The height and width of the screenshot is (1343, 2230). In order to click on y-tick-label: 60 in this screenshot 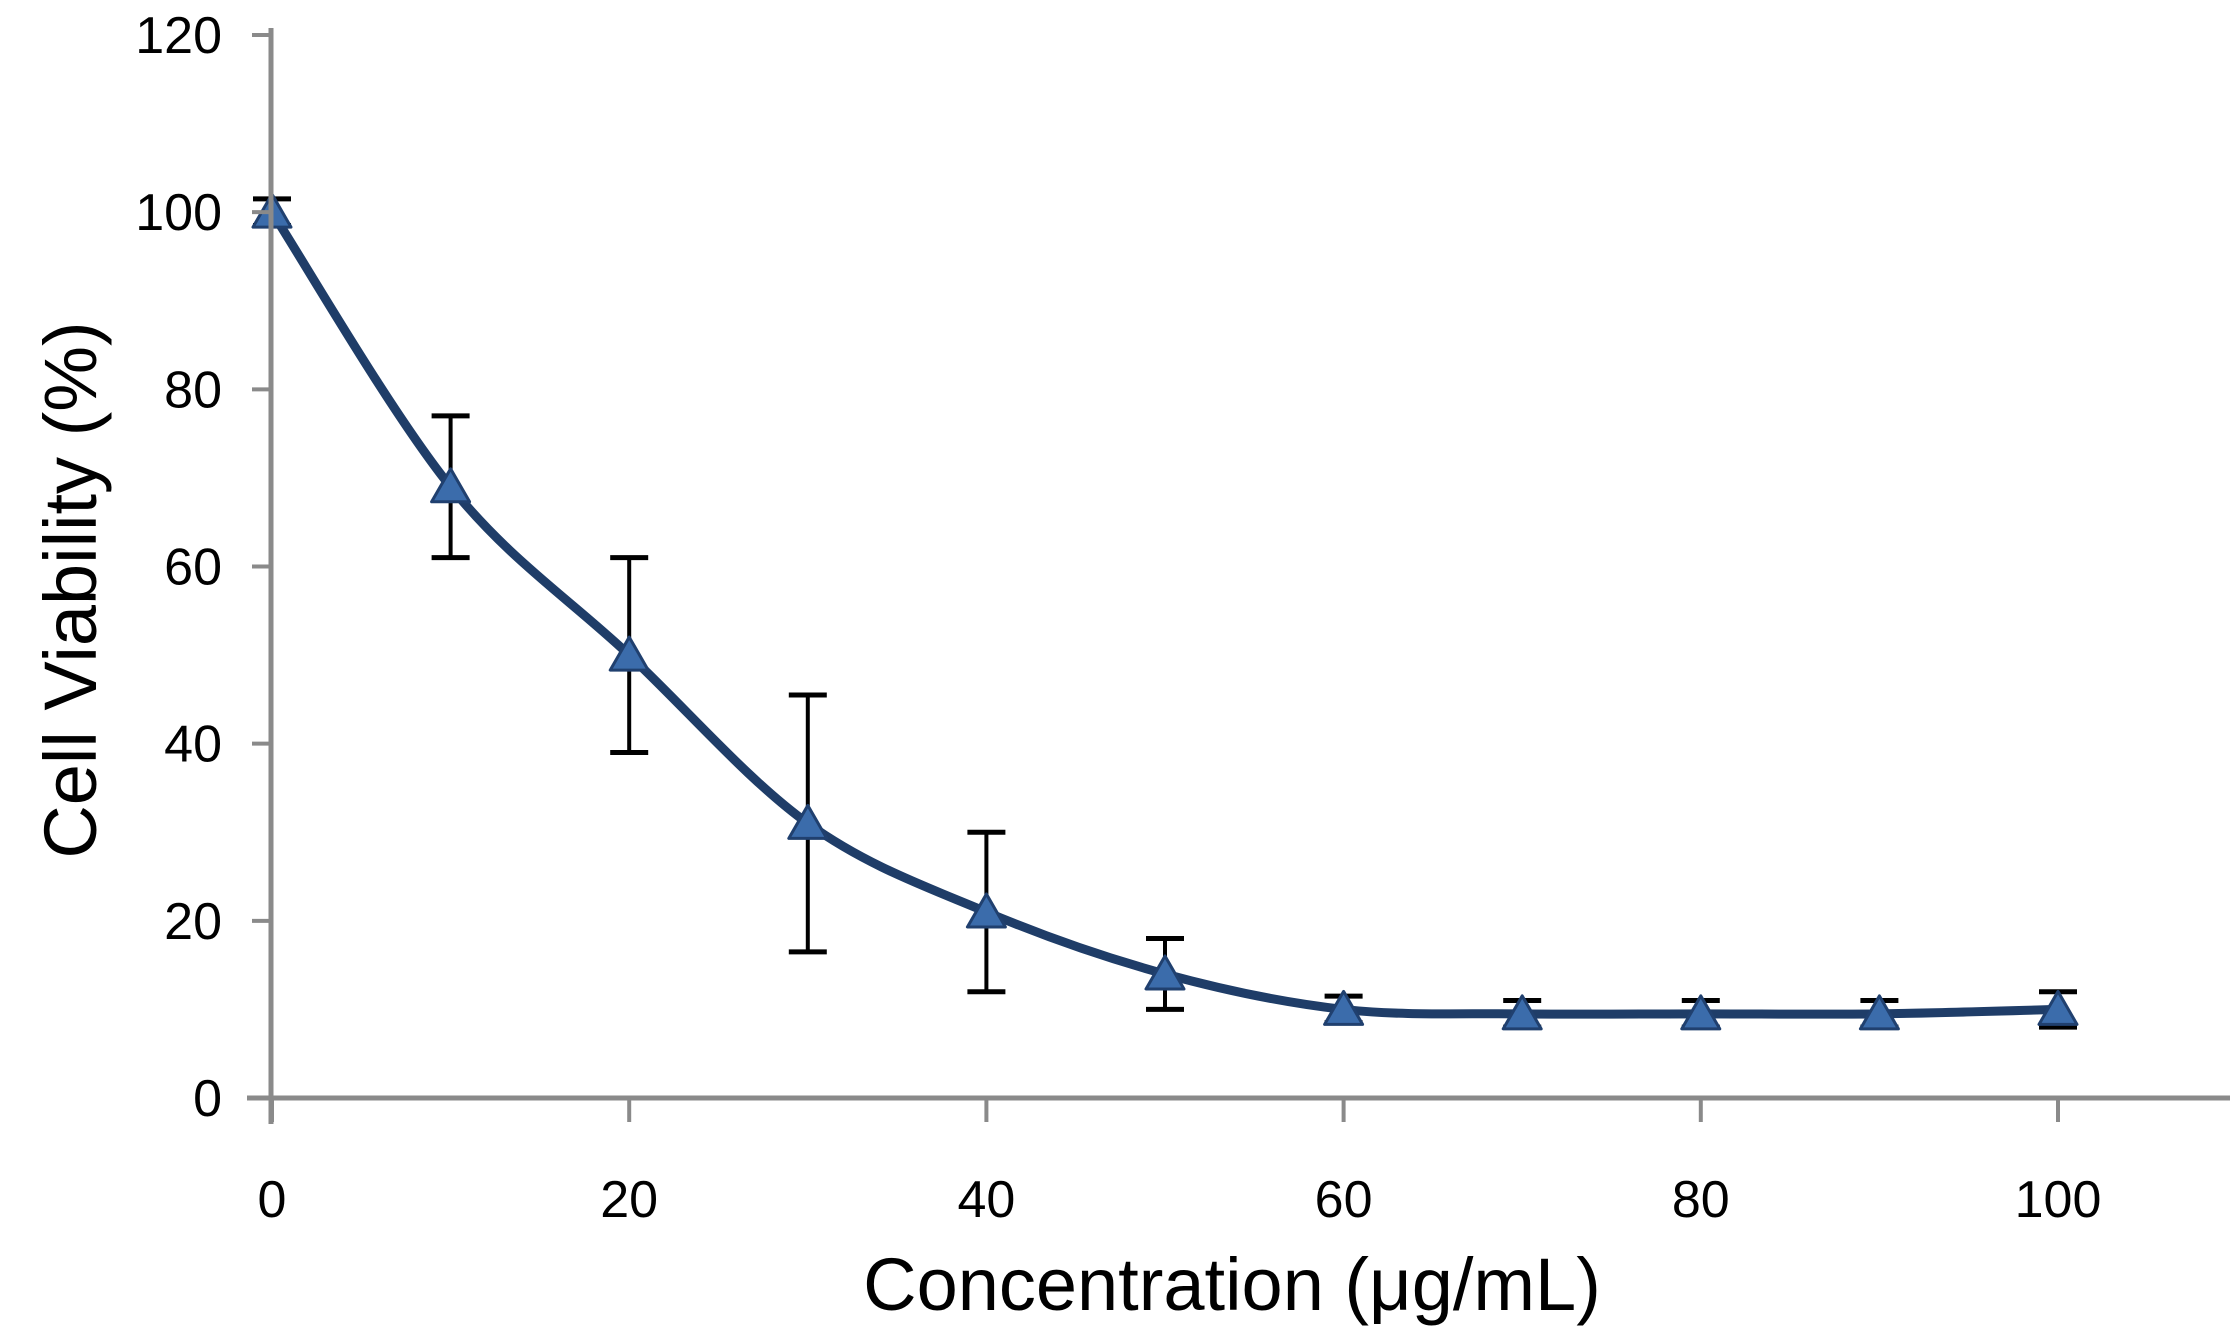, I will do `click(193, 568)`.